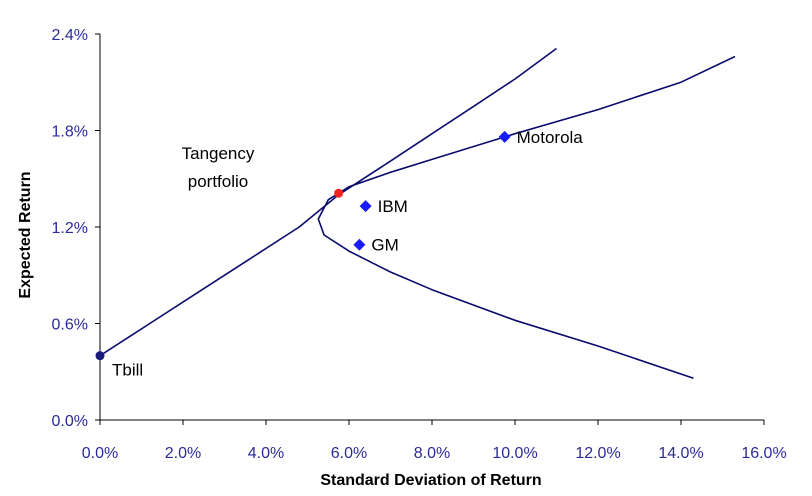 This screenshot has height=496, width=812. Describe the element at coordinates (100, 356) in the screenshot. I see `tbill-point` at that location.